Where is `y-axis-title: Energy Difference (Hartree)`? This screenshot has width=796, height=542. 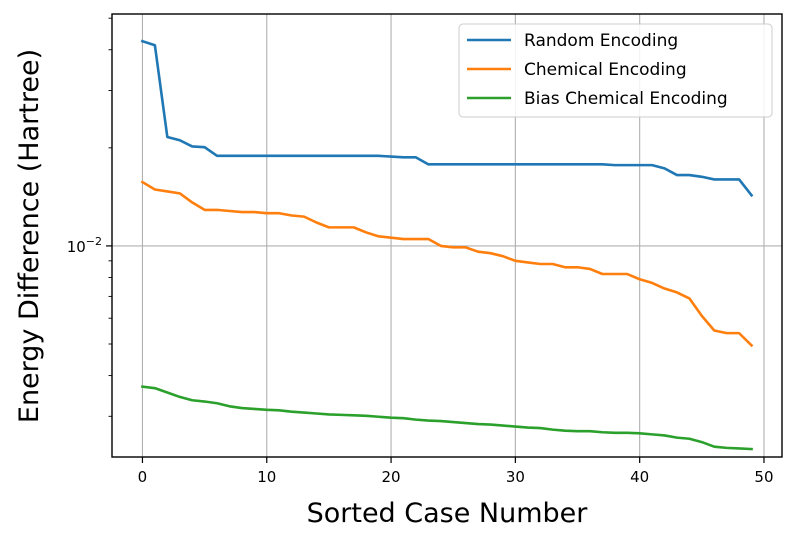
y-axis-title: Energy Difference (Hartree) is located at coordinates (29, 236).